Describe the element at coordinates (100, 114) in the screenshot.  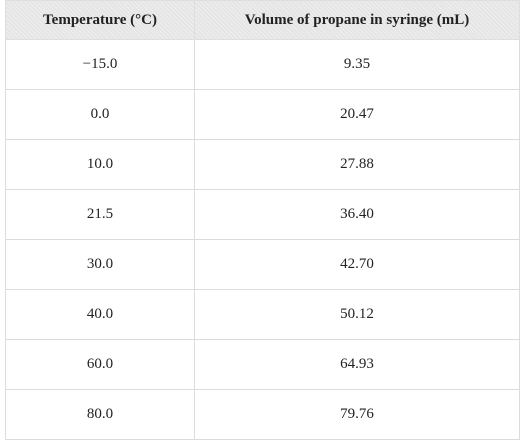
I see `temperature-cell: 0.0` at that location.